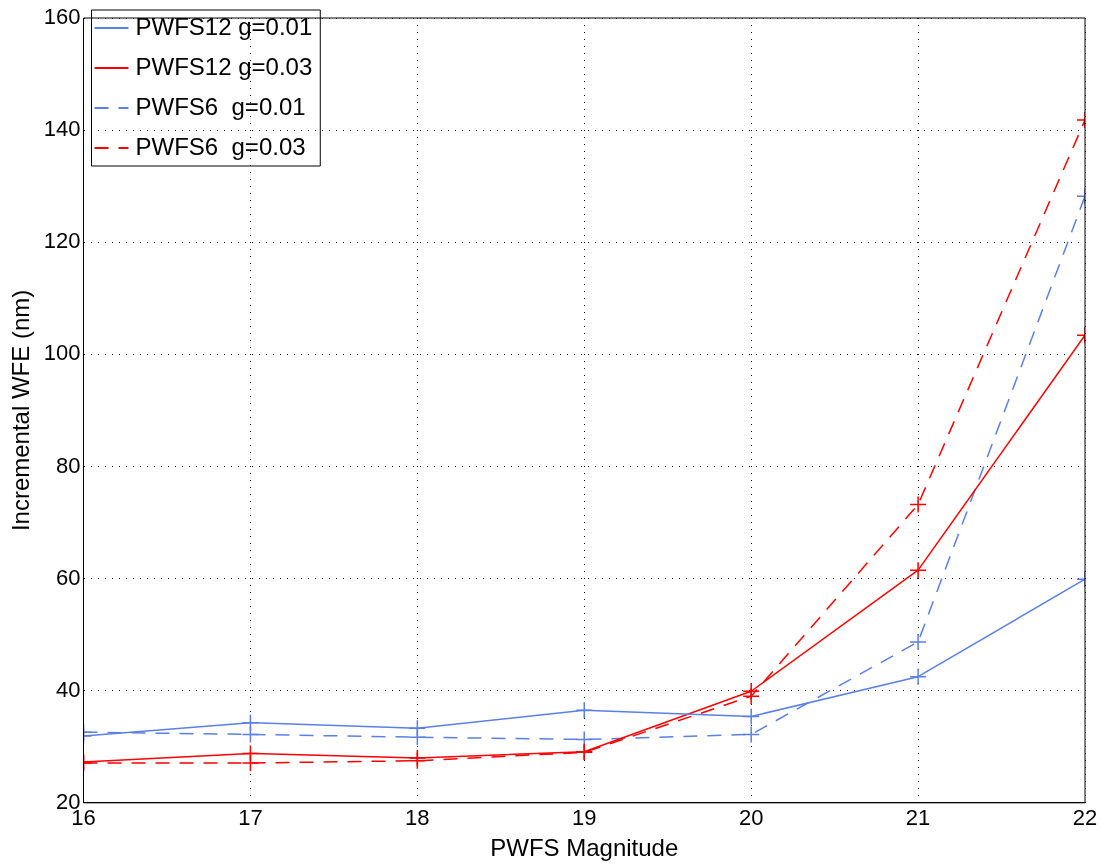  What do you see at coordinates (224, 26) in the screenshot?
I see `legend-label: PWFS12 g=0.01` at bounding box center [224, 26].